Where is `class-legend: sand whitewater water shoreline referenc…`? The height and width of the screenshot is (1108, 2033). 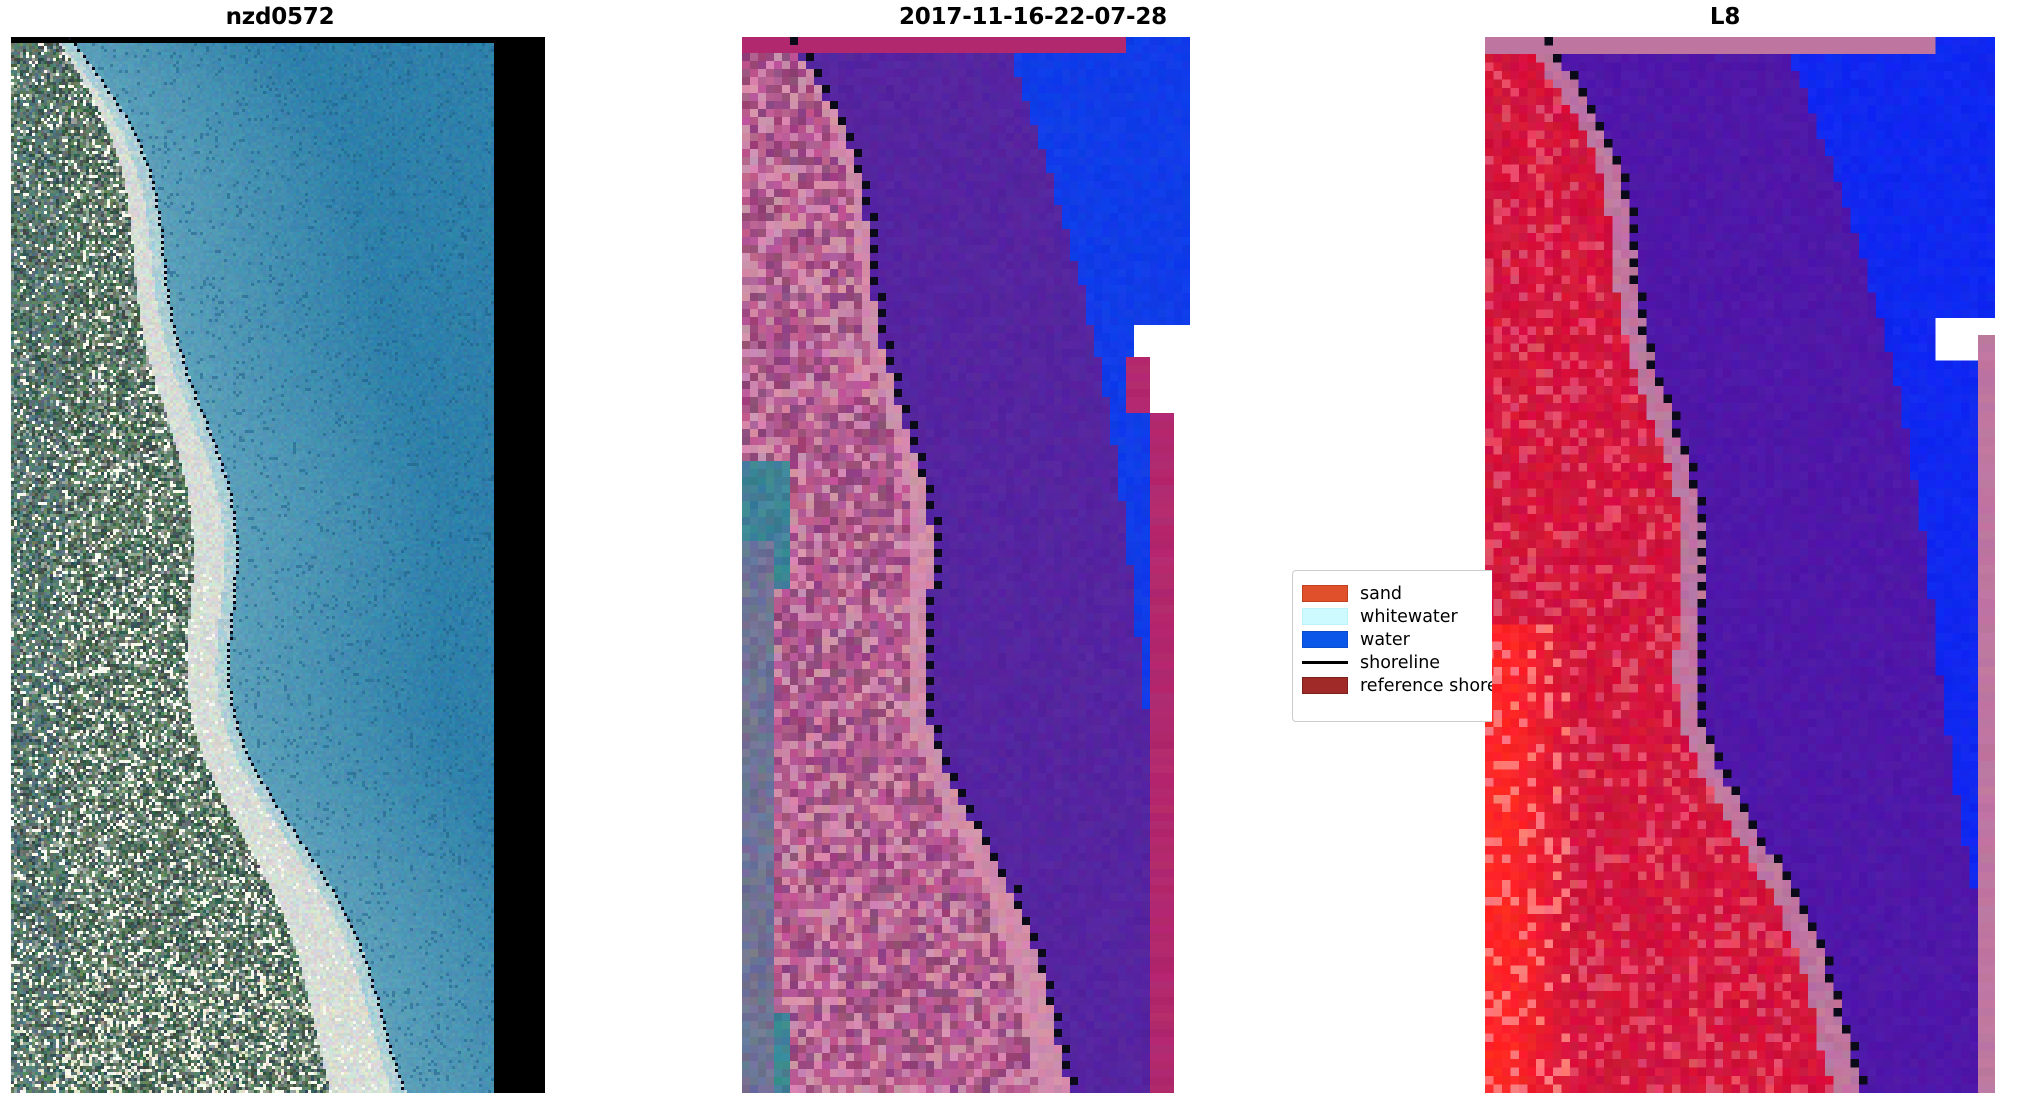
class-legend: sand whitewater water shoreline referenc… is located at coordinates (1392, 646).